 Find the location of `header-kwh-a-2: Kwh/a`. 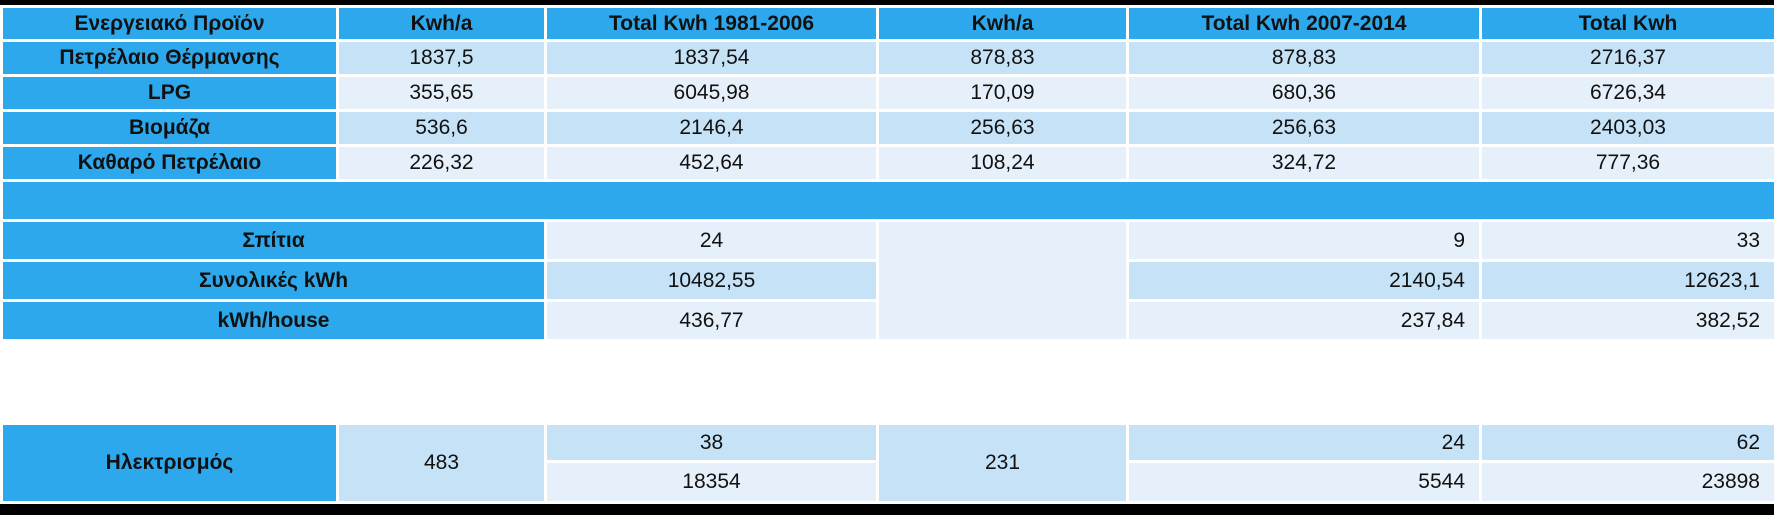

header-kwh-a-2: Kwh/a is located at coordinates (1002, 23).